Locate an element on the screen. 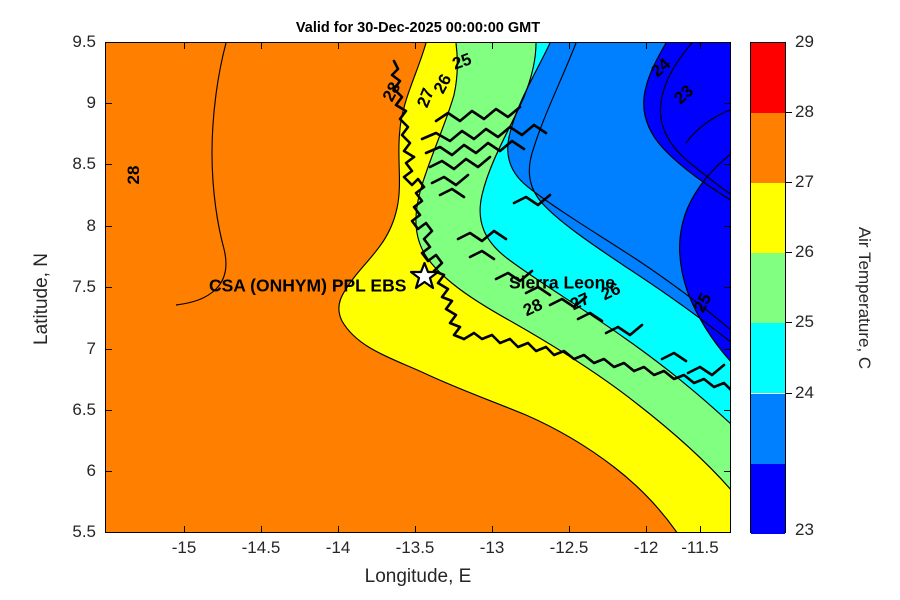  ytick-label: 5.5 is located at coordinates (84, 531).